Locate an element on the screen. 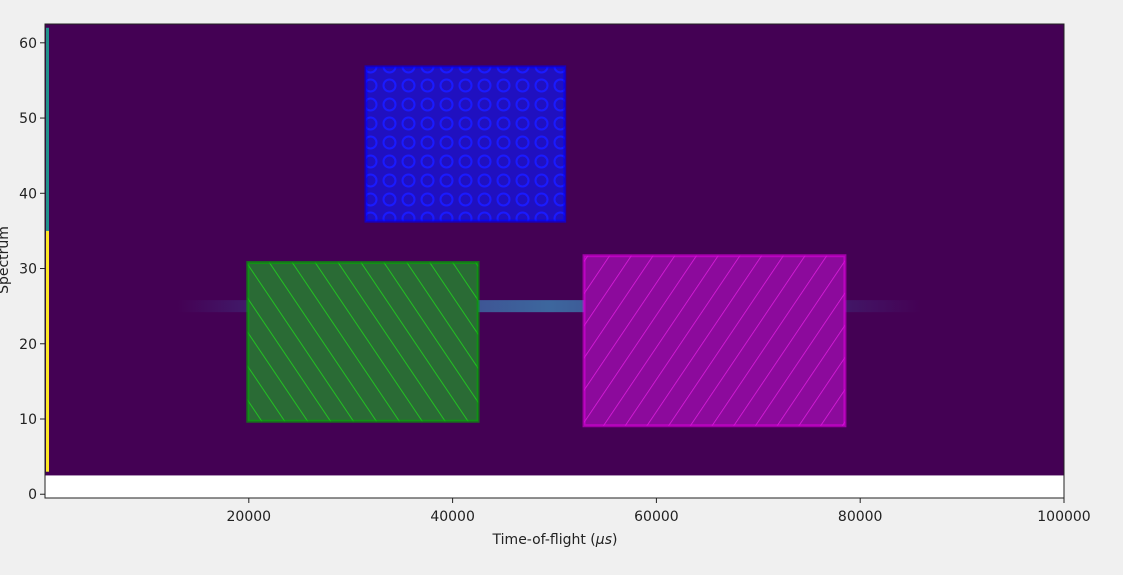 This screenshot has width=1123, height=575. y-tick-label: 60 is located at coordinates (28, 44).